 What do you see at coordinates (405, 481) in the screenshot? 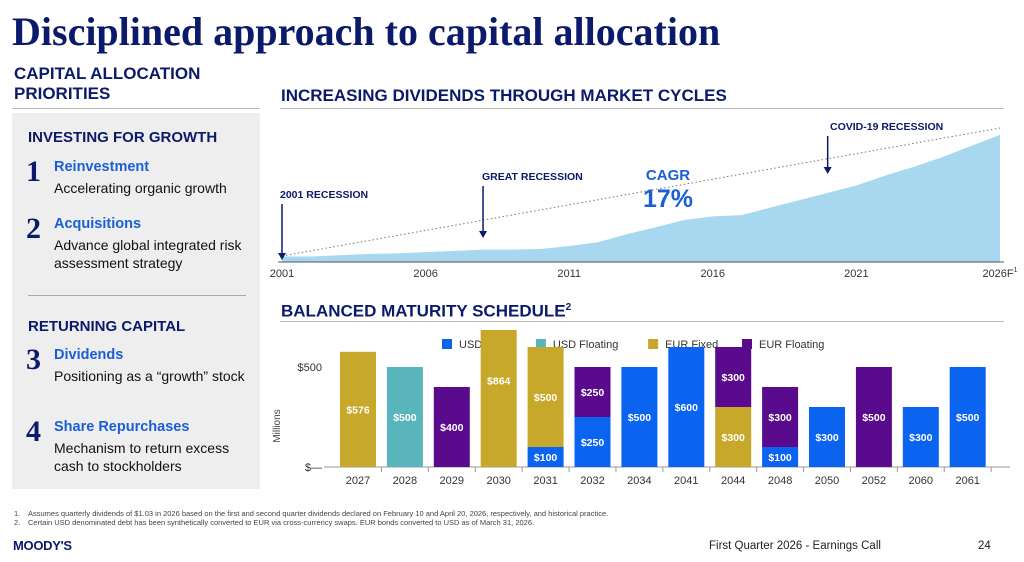
I see `x-tick-label: 2028` at bounding box center [405, 481].